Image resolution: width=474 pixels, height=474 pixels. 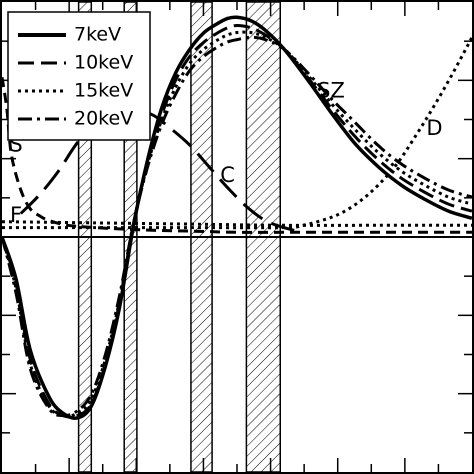 I want to click on legend-label: 20keV, so click(x=103, y=119).